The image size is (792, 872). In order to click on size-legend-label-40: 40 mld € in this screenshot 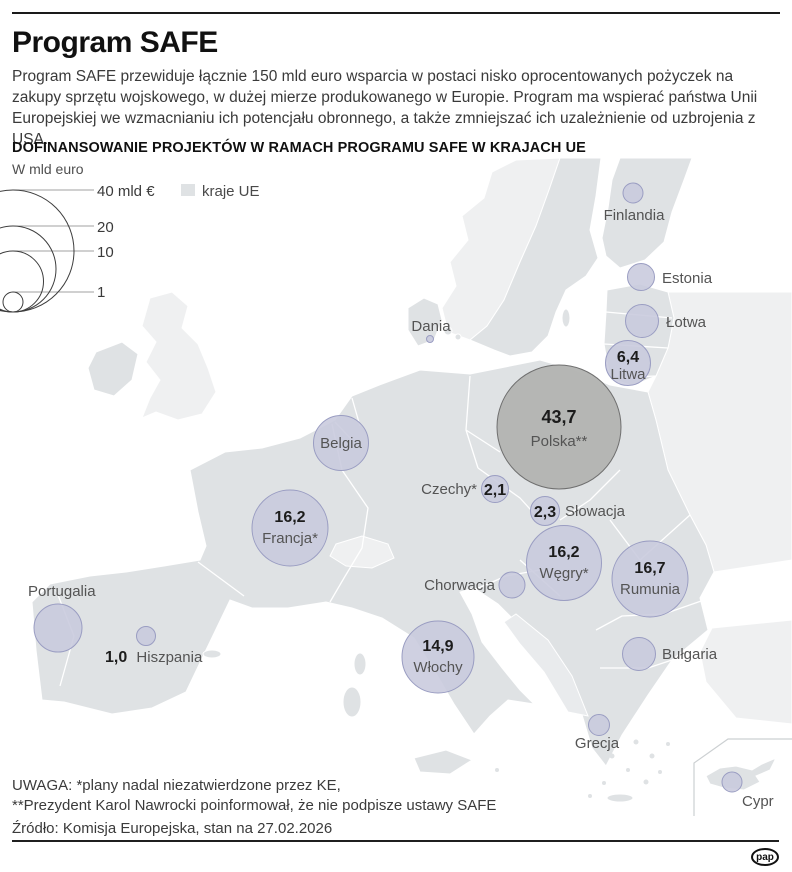, I will do `click(126, 191)`.